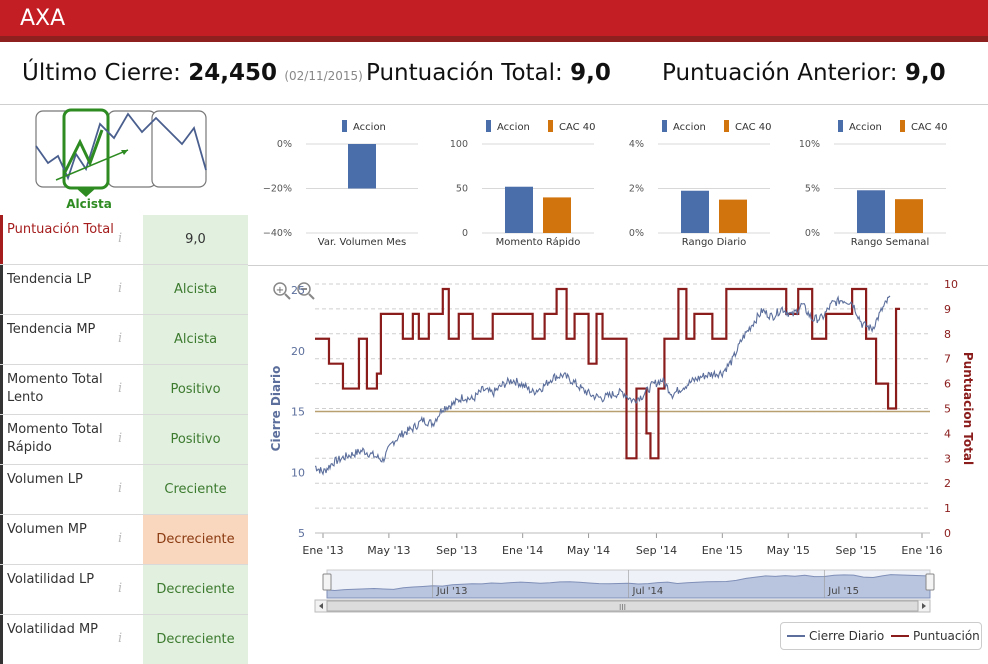 The image size is (988, 664). Describe the element at coordinates (83, 152) in the screenshot. I see `trend-selected-line` at that location.